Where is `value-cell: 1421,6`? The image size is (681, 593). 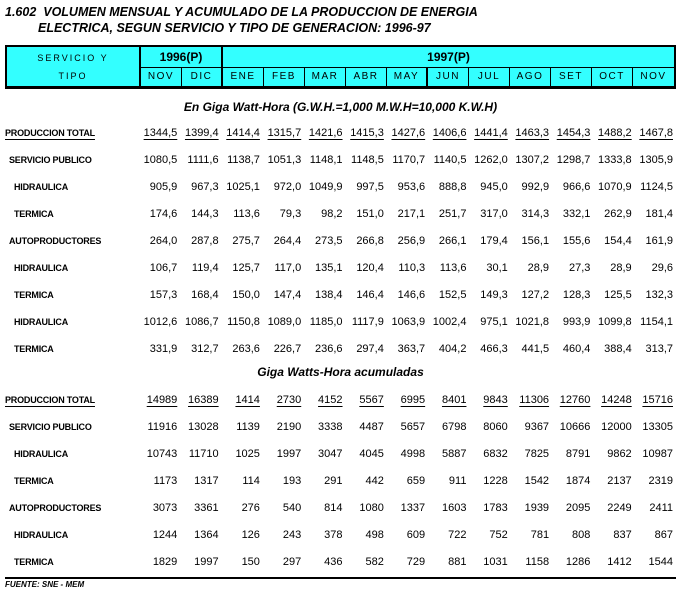 value-cell: 1421,6 is located at coordinates (325, 132).